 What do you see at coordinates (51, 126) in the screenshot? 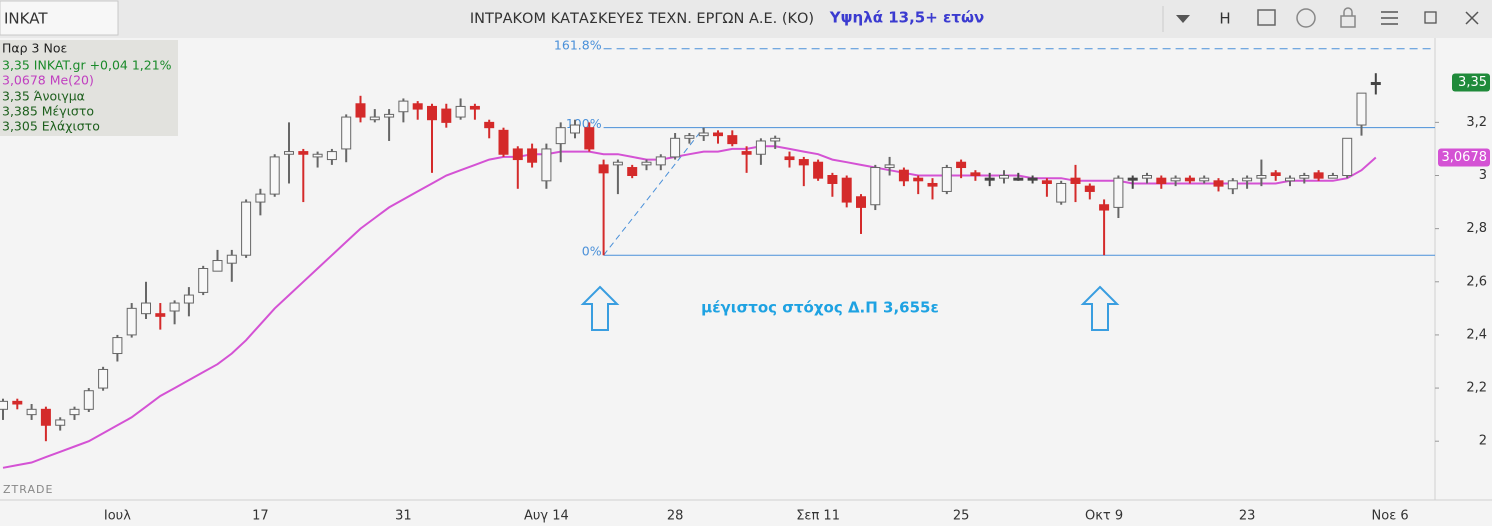
I see `info-line: 3,305 Ελάχιστο` at bounding box center [51, 126].